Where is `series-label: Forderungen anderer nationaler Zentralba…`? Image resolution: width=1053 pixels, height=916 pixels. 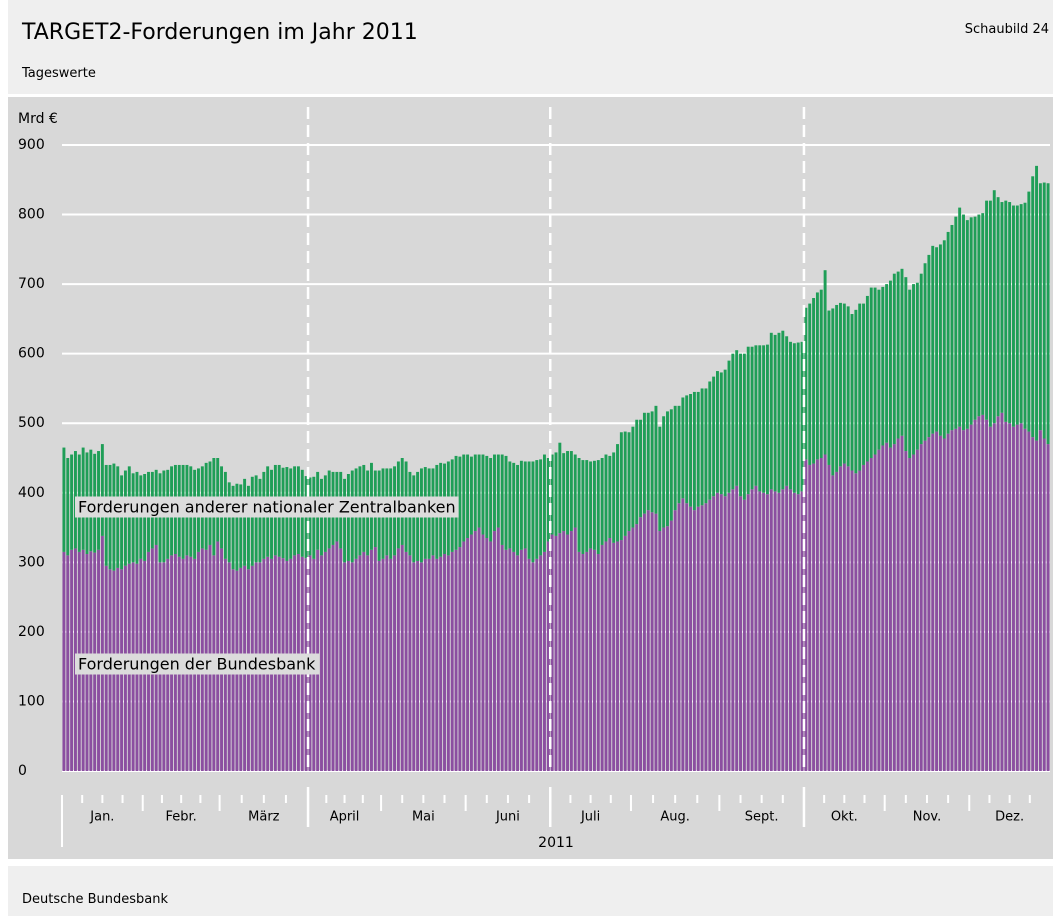 series-label: Forderungen anderer nationaler Zentralba… is located at coordinates (267, 507).